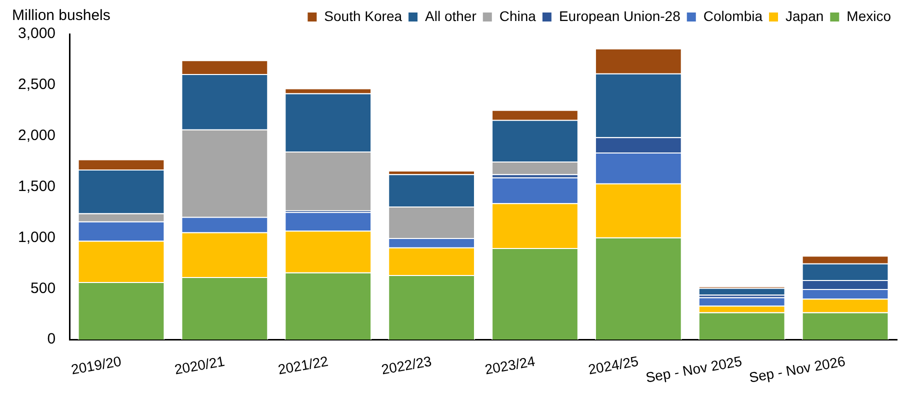 Image resolution: width=917 pixels, height=401 pixels. I want to click on legend-label: China, so click(517, 16).